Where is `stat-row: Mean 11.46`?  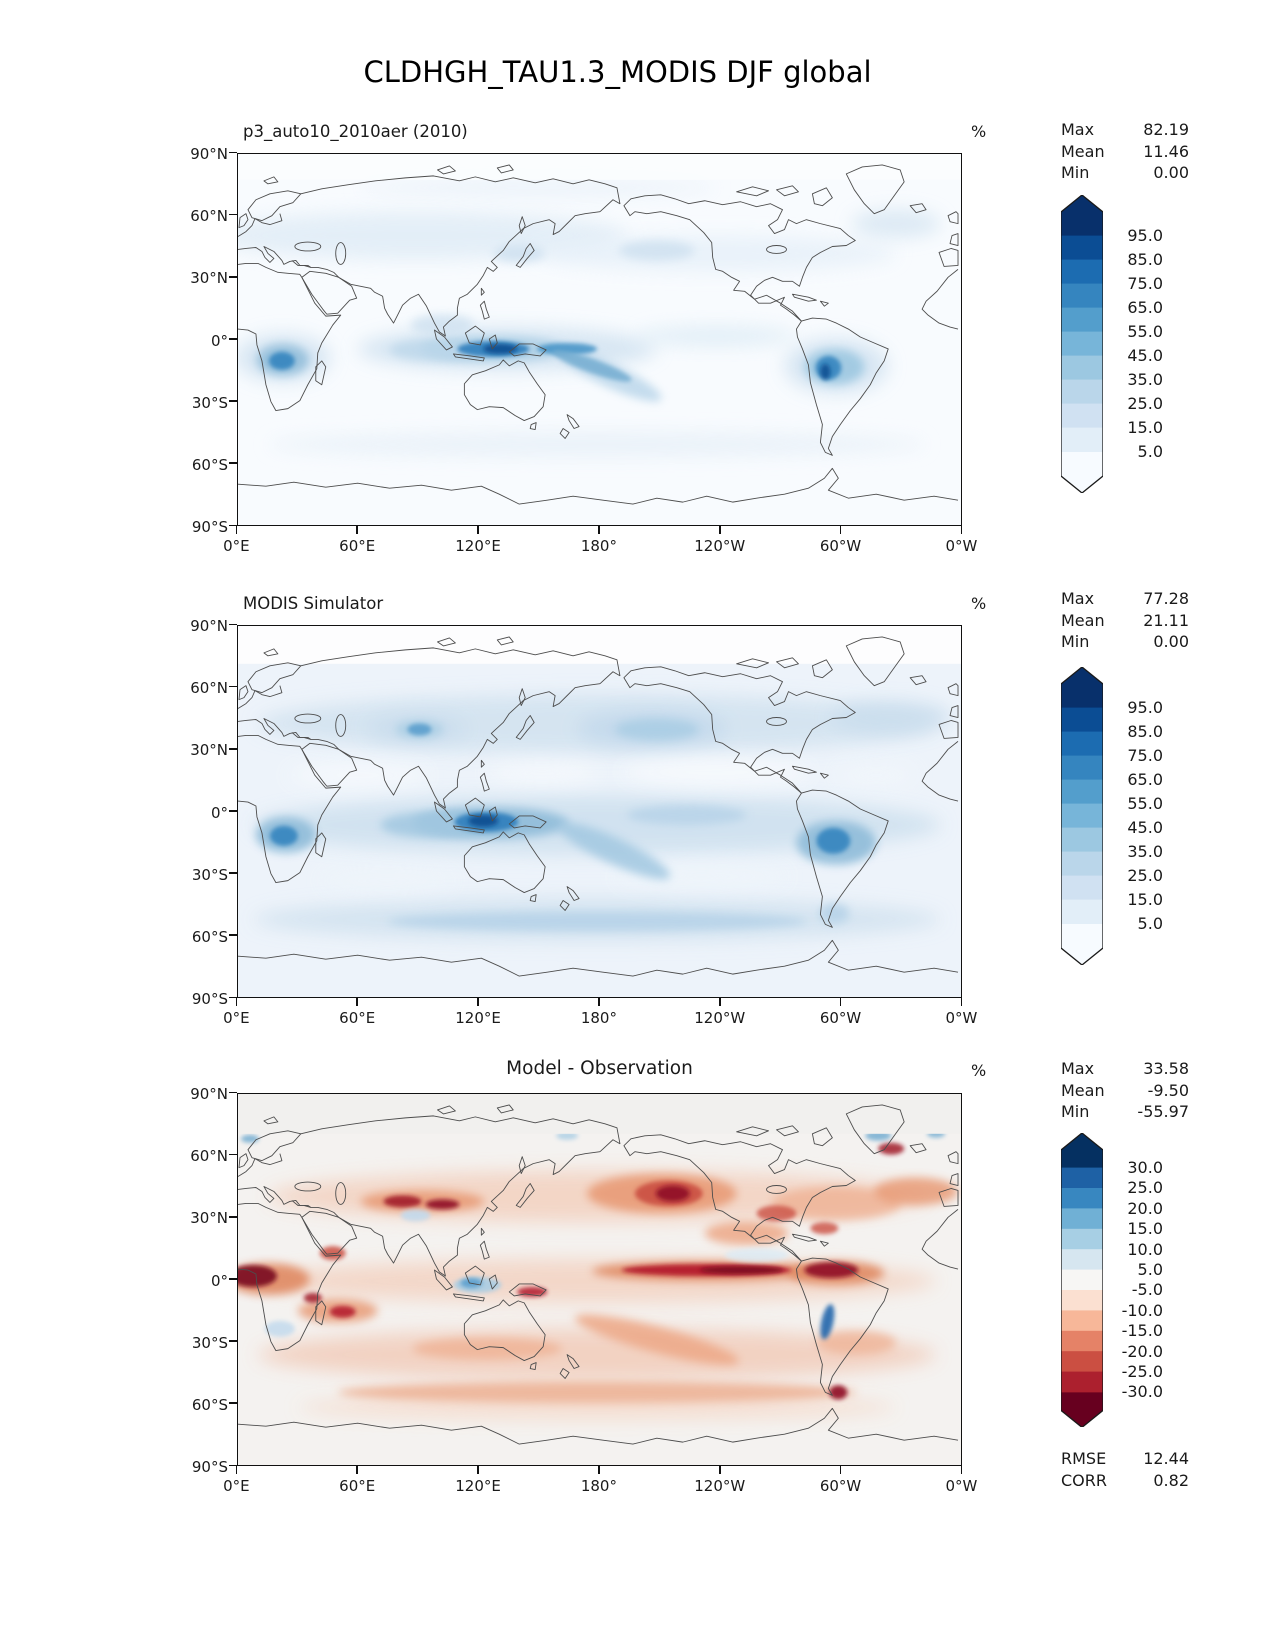 stat-row: Mean 11.46 is located at coordinates (1125, 152).